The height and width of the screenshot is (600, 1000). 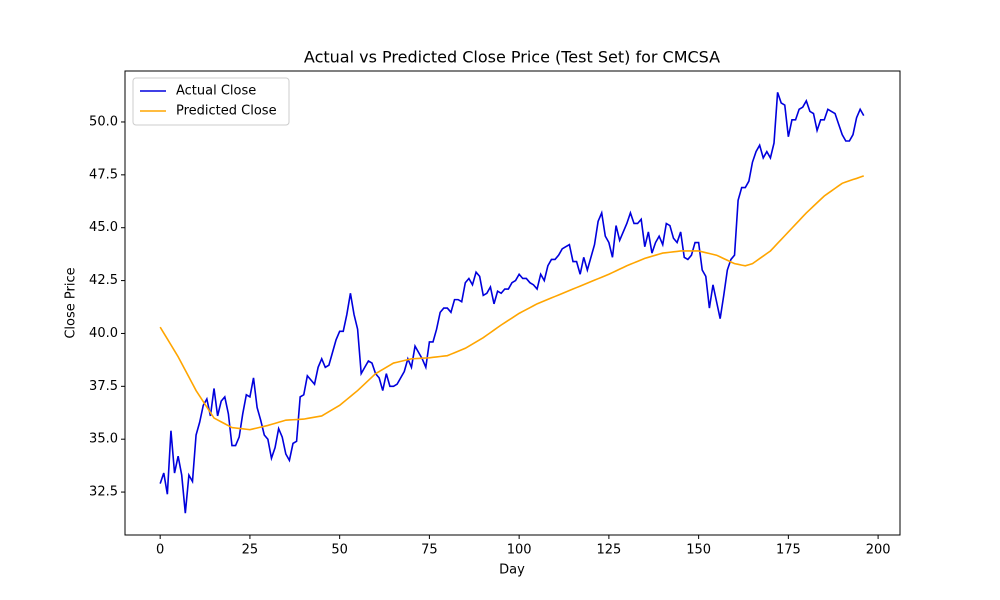 I want to click on legend-box, so click(x=211, y=101).